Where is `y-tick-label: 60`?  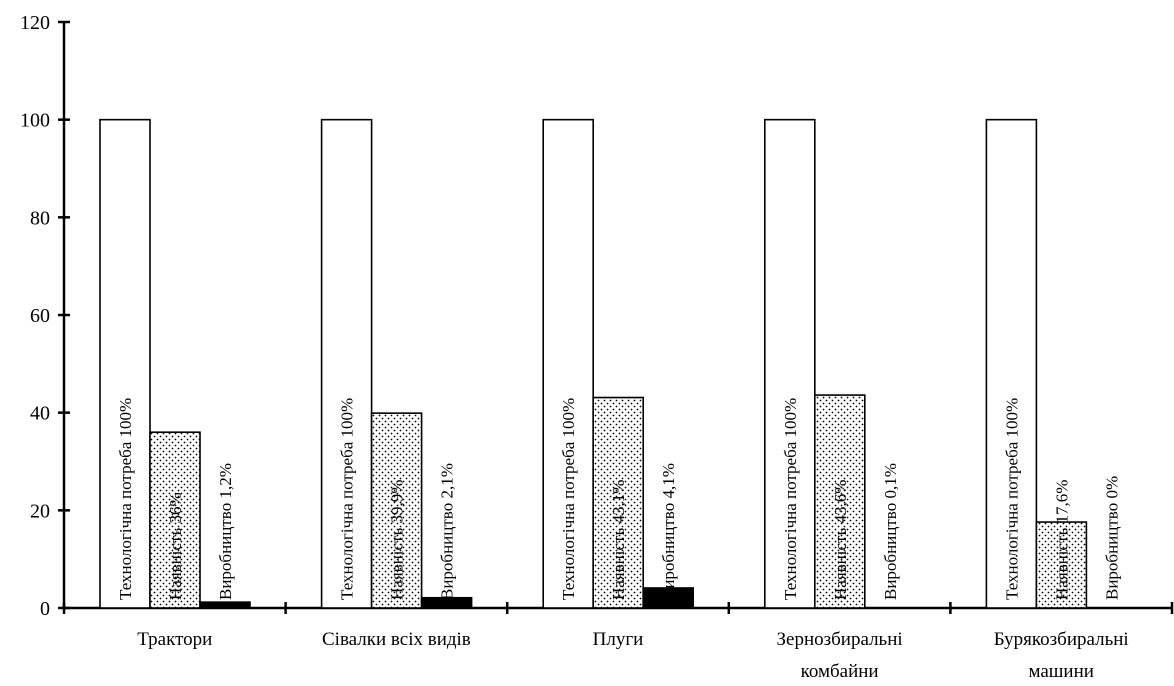 y-tick-label: 60 is located at coordinates (40, 316).